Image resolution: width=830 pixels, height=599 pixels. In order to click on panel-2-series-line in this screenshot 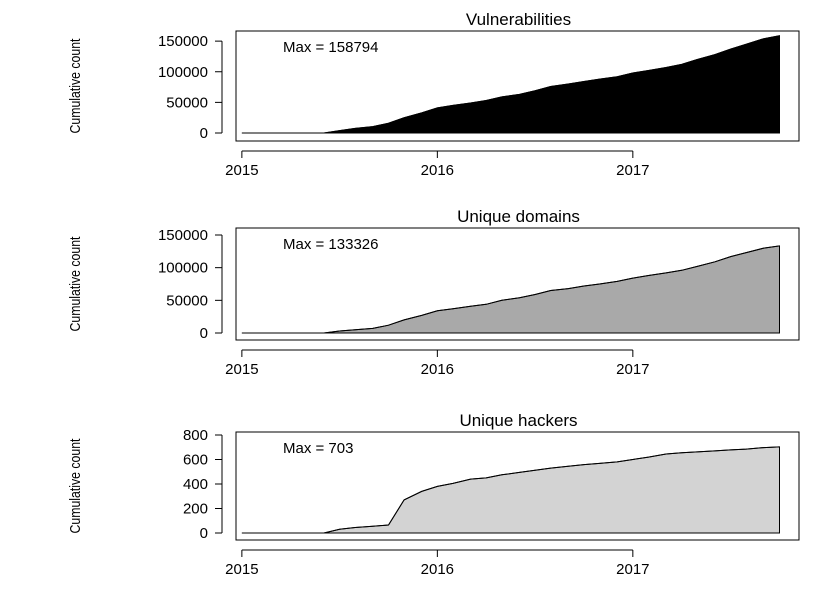, I will do `click(510, 289)`.